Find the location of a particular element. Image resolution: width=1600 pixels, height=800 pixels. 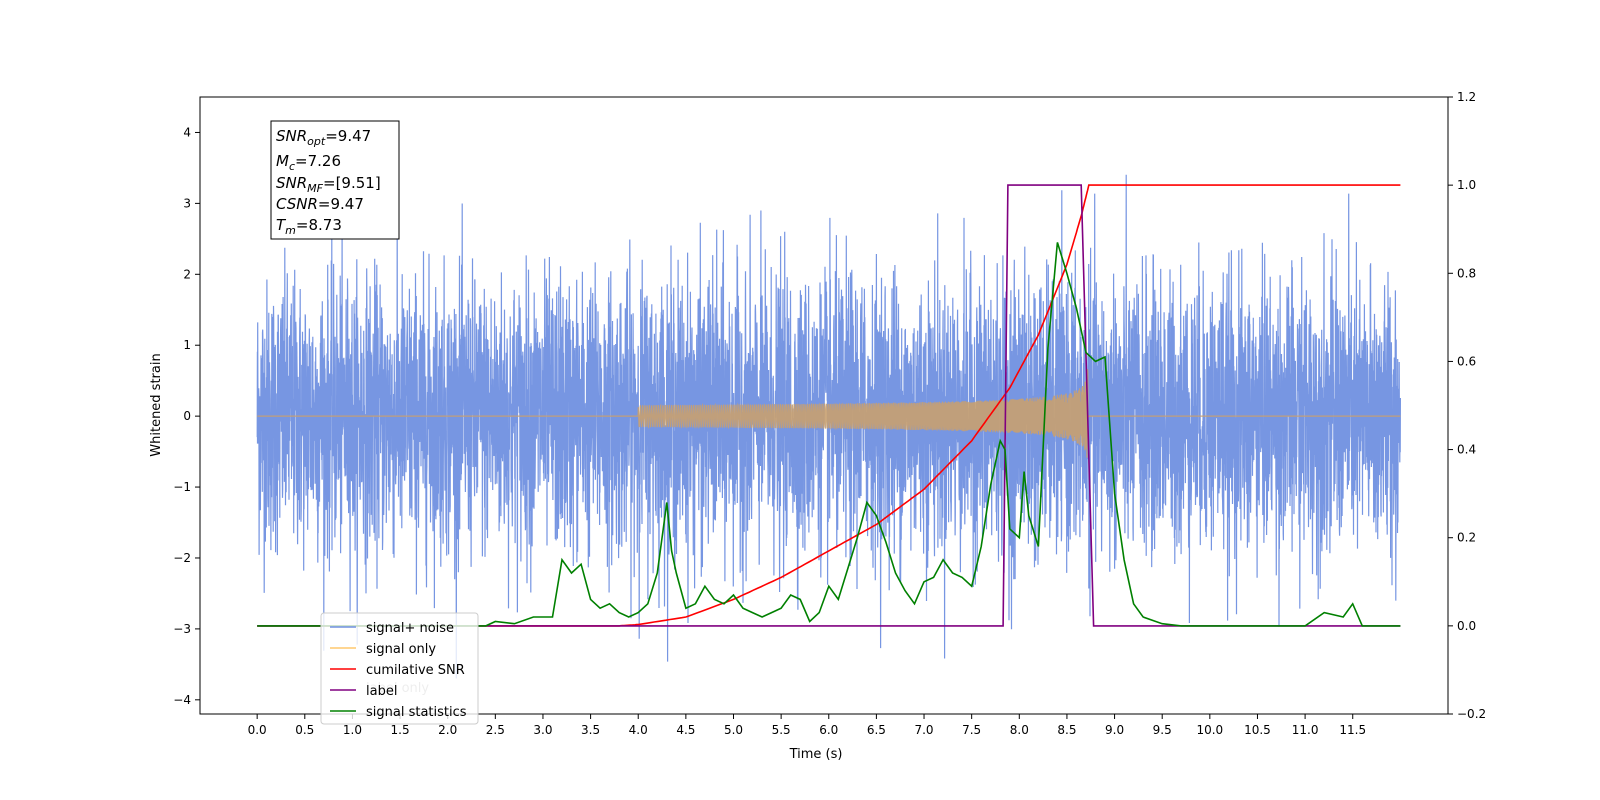

x-tick-label: 5.5 is located at coordinates (781, 730).